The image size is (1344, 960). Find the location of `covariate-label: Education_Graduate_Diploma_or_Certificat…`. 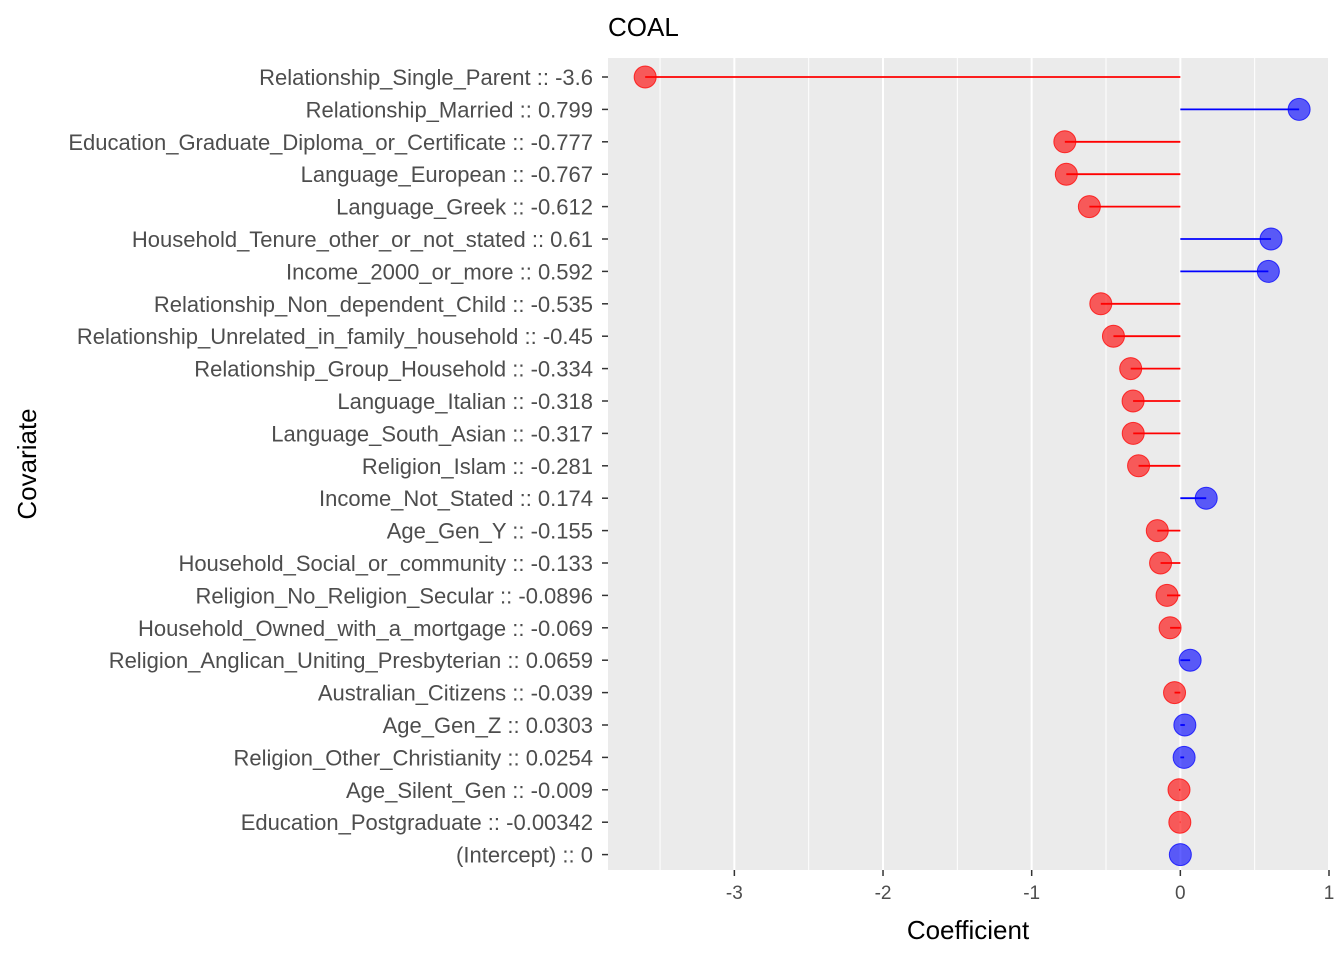

covariate-label: Education_Graduate_Diploma_or_Certificat… is located at coordinates (330, 142).